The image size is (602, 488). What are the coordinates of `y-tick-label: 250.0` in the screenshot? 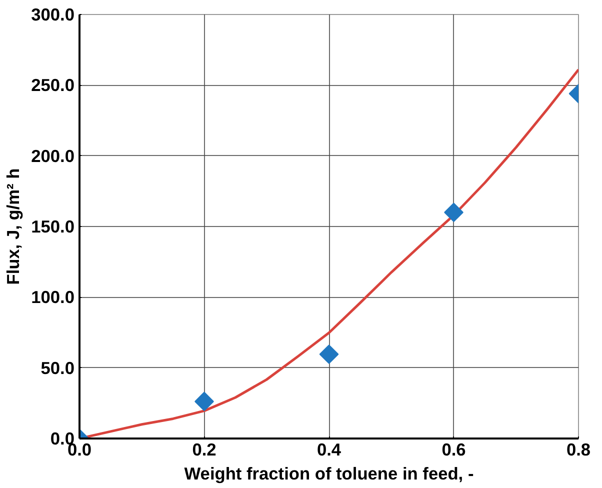 It's located at (53, 85).